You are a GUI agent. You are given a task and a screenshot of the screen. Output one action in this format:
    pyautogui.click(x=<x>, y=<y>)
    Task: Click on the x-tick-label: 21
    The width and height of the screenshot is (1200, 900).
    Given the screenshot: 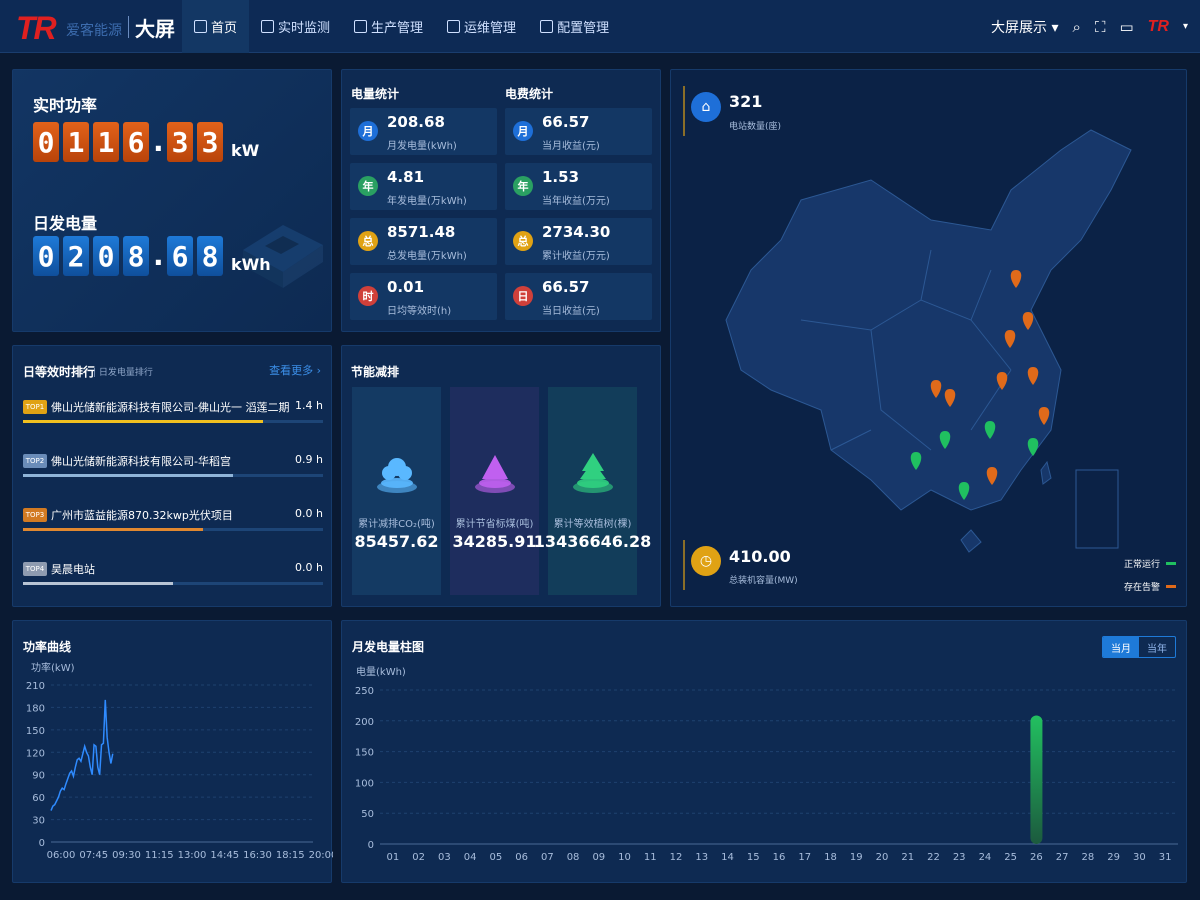 What is the action you would take?
    pyautogui.click(x=907, y=857)
    